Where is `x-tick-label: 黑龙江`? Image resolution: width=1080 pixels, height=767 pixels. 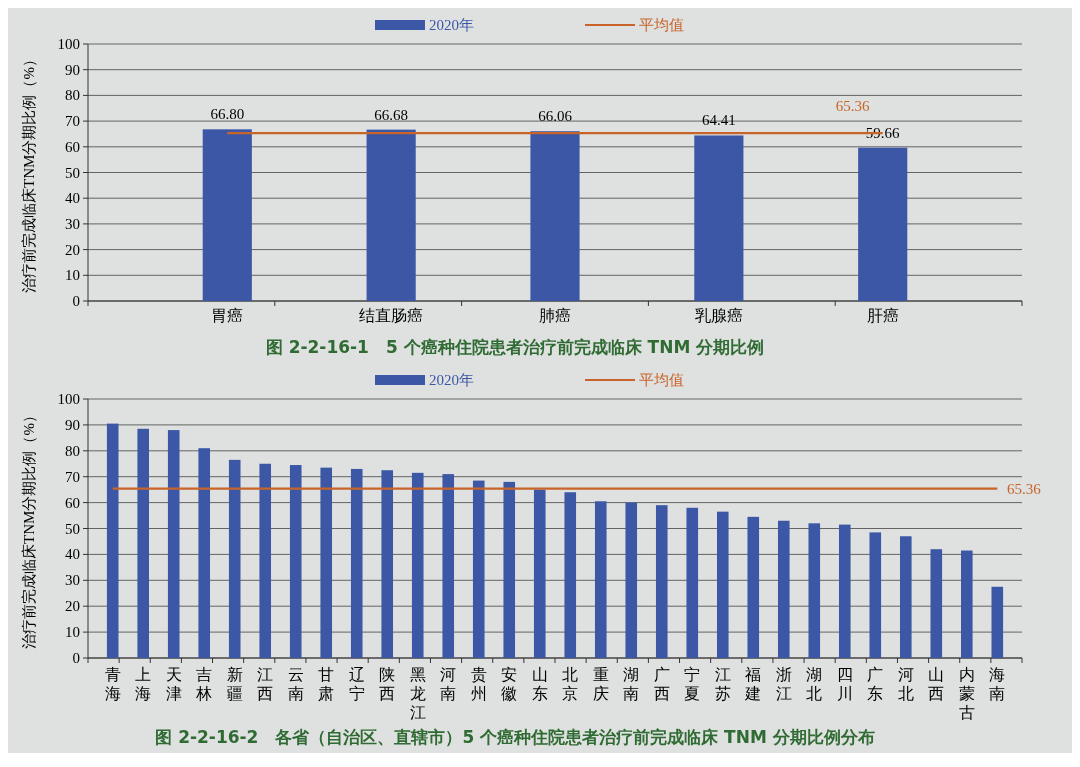
x-tick-label: 黑龙江 is located at coordinates (417, 693).